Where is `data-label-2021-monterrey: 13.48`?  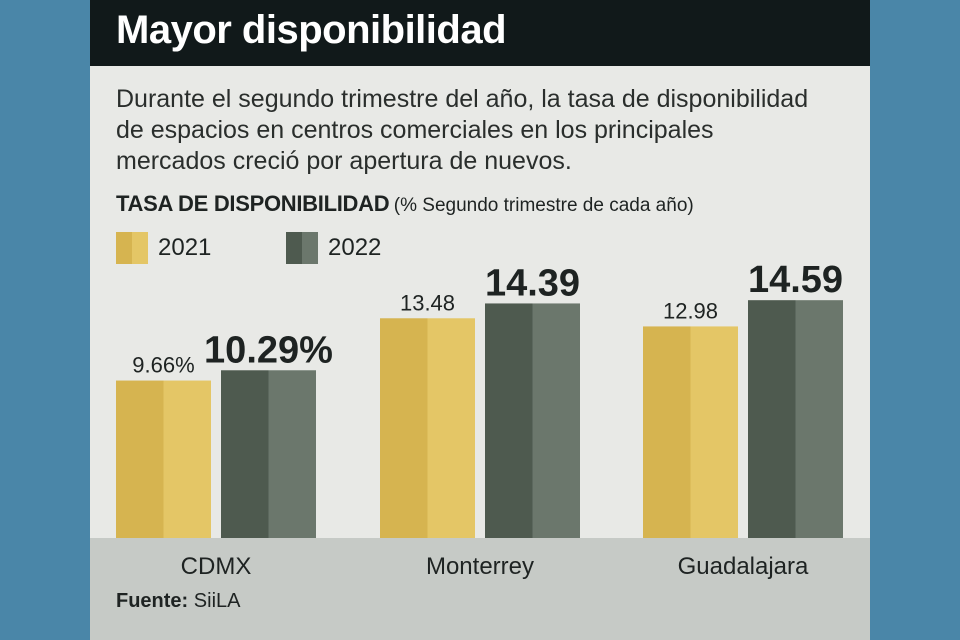
data-label-2021-monterrey: 13.48 is located at coordinates (427, 302).